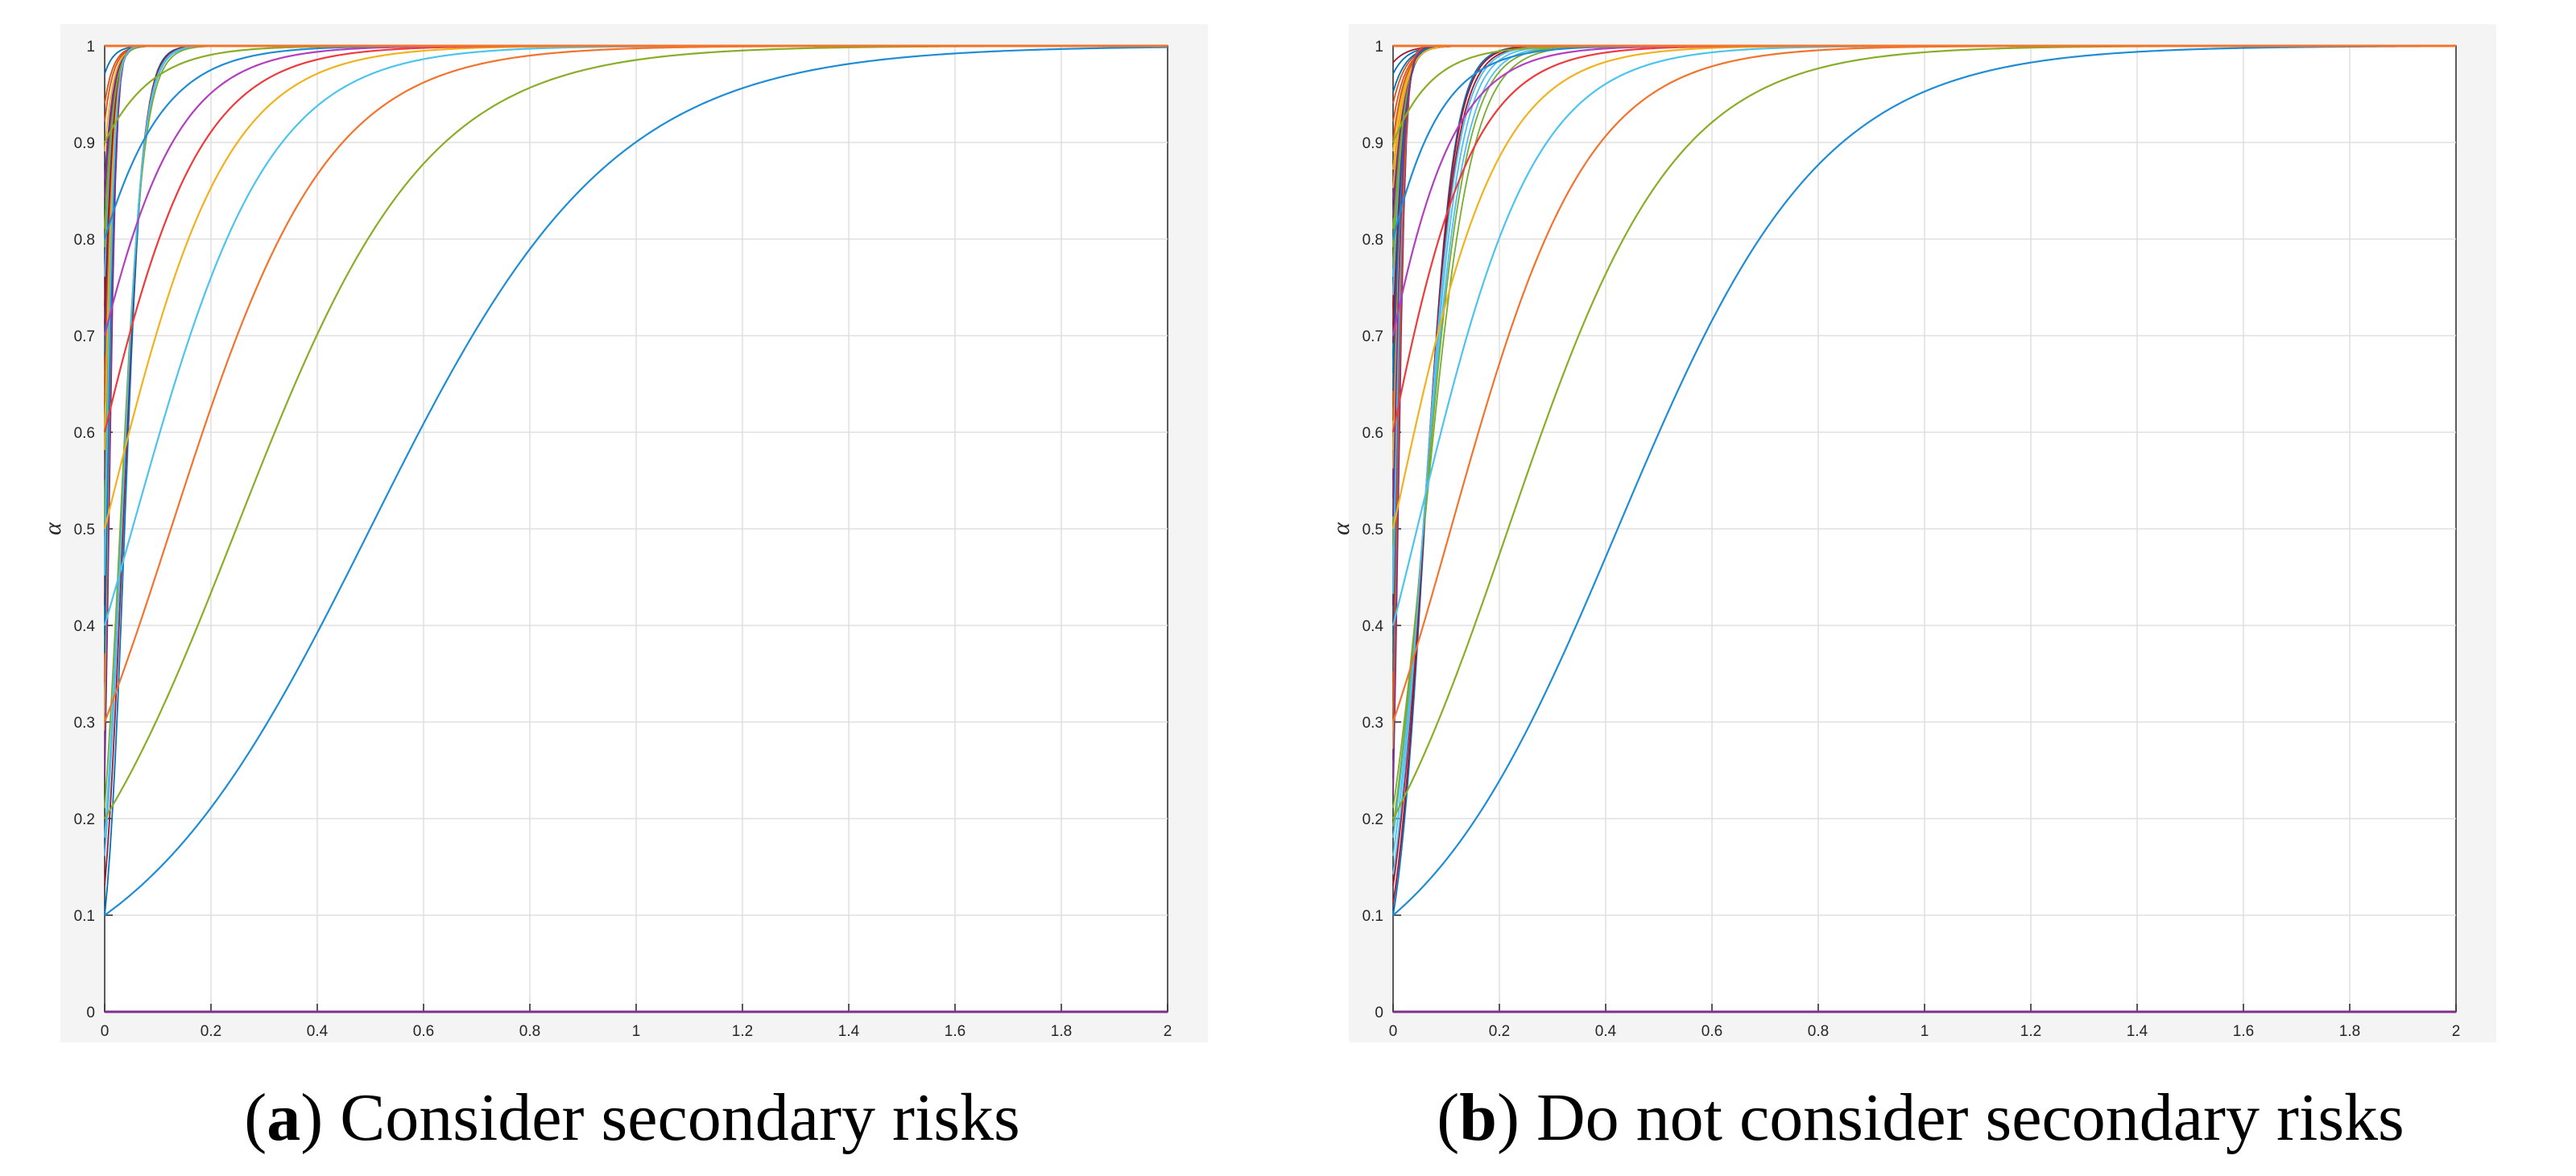 This screenshot has height=1176, width=2576. I want to click on caption-b-letter: b, so click(1478, 1117).